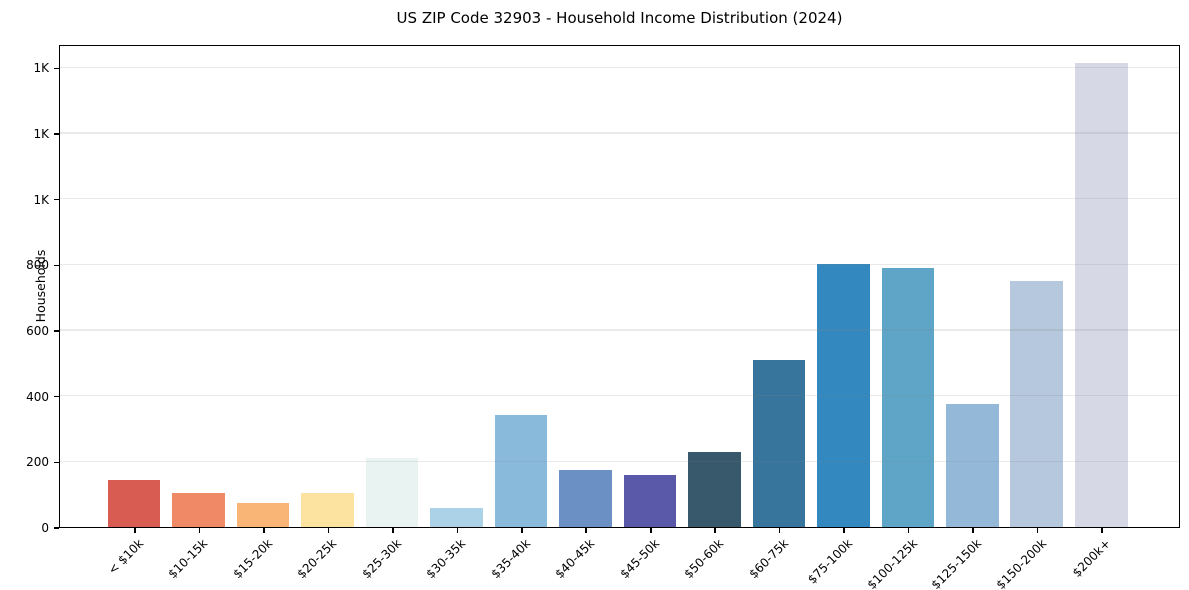 The height and width of the screenshot is (590, 1189). Describe the element at coordinates (456, 517) in the screenshot. I see `bar-30-35k` at that location.